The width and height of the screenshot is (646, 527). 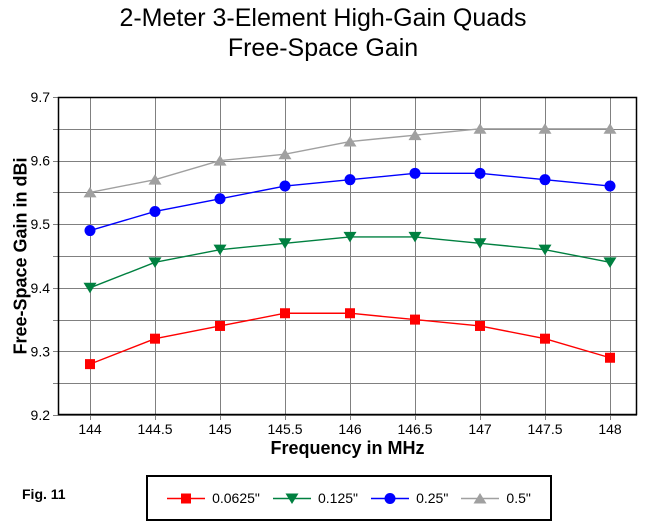 What do you see at coordinates (41, 224) in the screenshot?
I see `y-tick-label: 9.5` at bounding box center [41, 224].